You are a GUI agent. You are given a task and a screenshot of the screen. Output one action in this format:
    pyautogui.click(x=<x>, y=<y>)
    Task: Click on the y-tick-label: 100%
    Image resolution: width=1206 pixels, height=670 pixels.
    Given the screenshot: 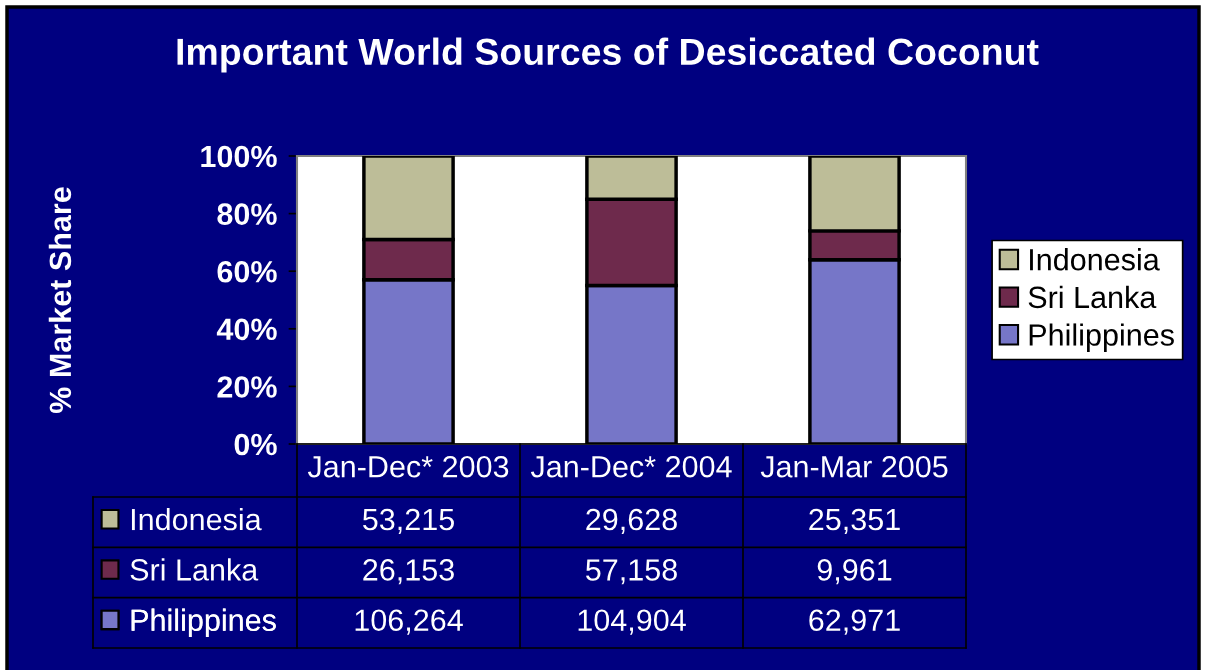 What is the action you would take?
    pyautogui.click(x=239, y=156)
    